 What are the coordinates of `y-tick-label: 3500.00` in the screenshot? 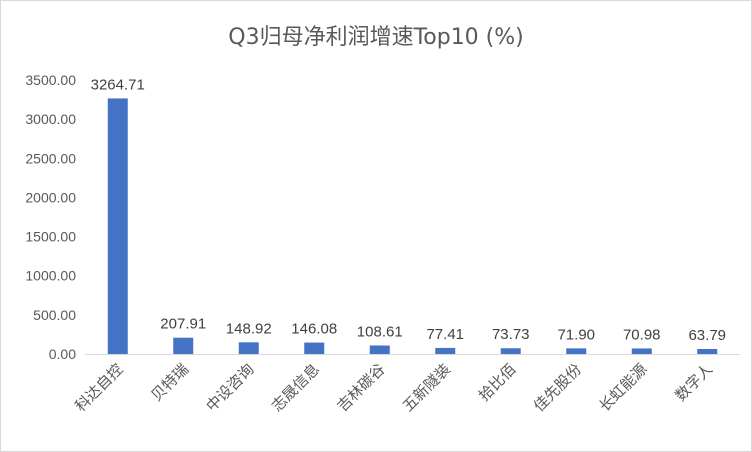 It's located at (50, 80).